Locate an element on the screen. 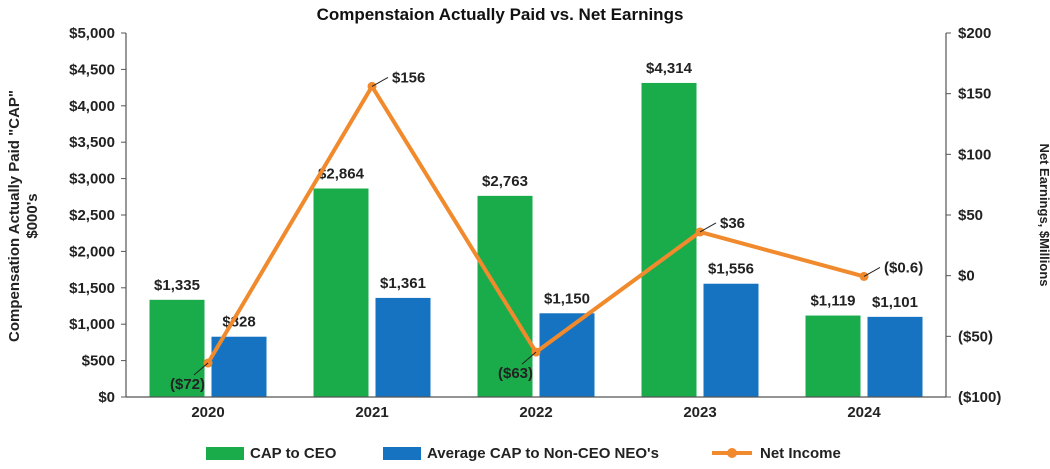 Image resolution: width=1050 pixels, height=469 pixels. net-income-label: ($0.6) is located at coordinates (903, 267).